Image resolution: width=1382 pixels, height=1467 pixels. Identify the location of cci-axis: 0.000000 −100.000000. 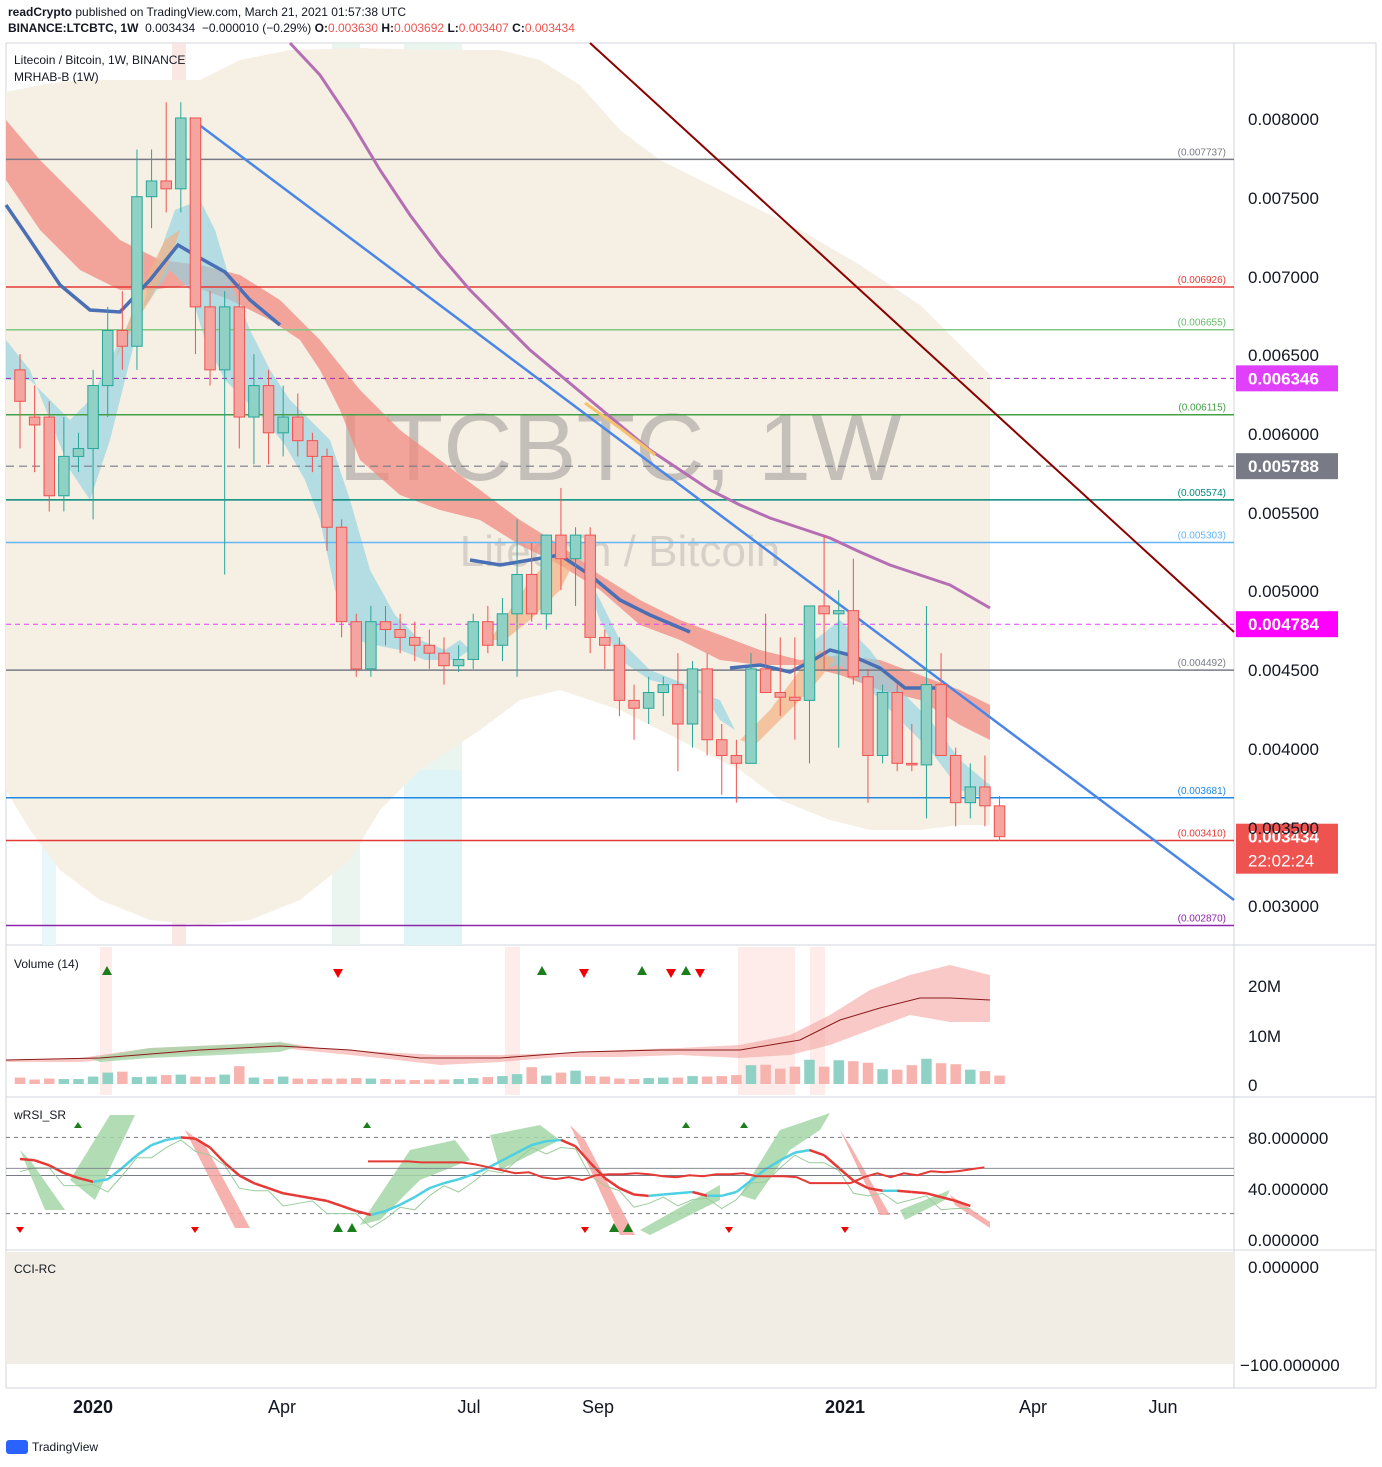
(1290, 1316).